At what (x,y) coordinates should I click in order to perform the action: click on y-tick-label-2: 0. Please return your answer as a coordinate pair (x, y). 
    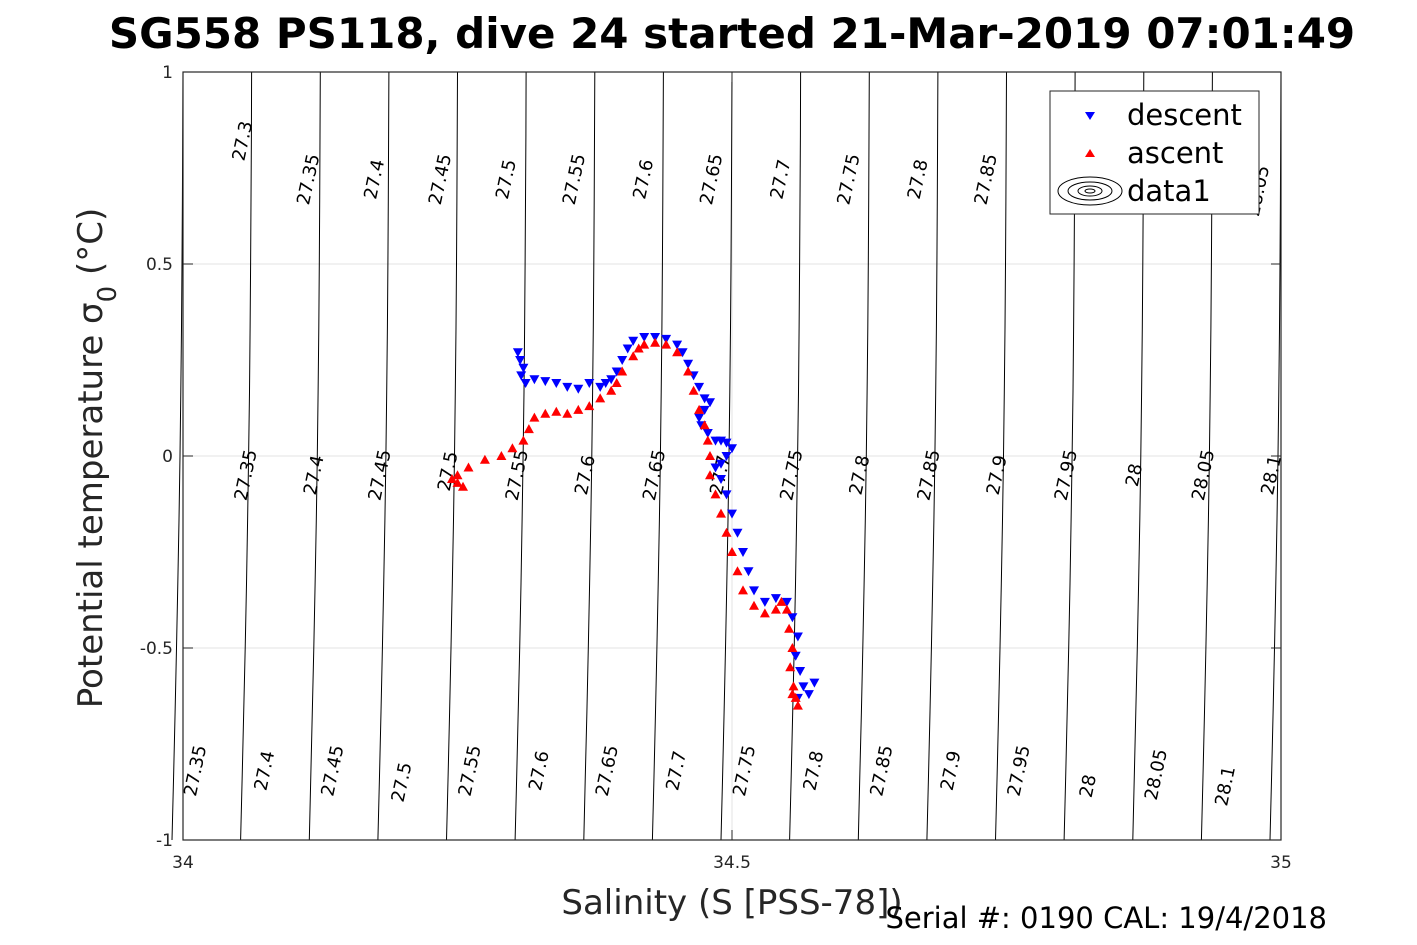
    Looking at the image, I should click on (167, 457).